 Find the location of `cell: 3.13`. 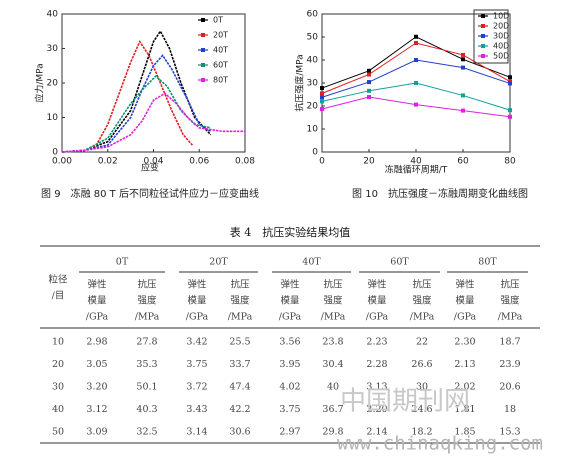

cell: 3.13 is located at coordinates (376, 387).